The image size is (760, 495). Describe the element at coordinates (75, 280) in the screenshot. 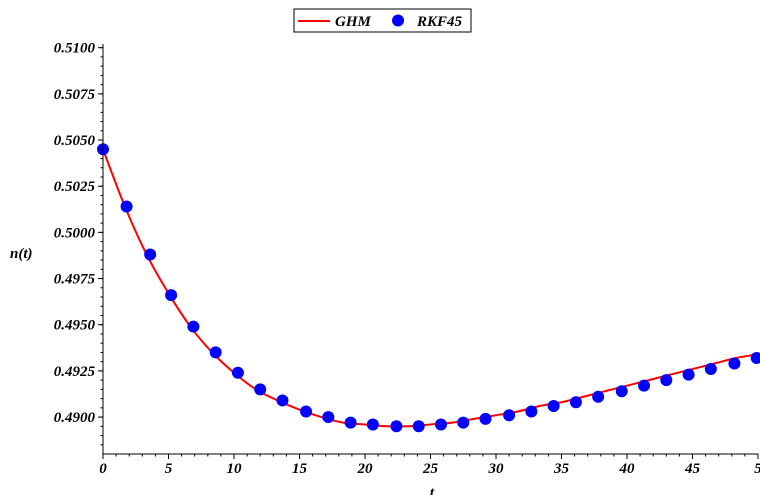

I see `y-tick-label: 0.4975` at that location.